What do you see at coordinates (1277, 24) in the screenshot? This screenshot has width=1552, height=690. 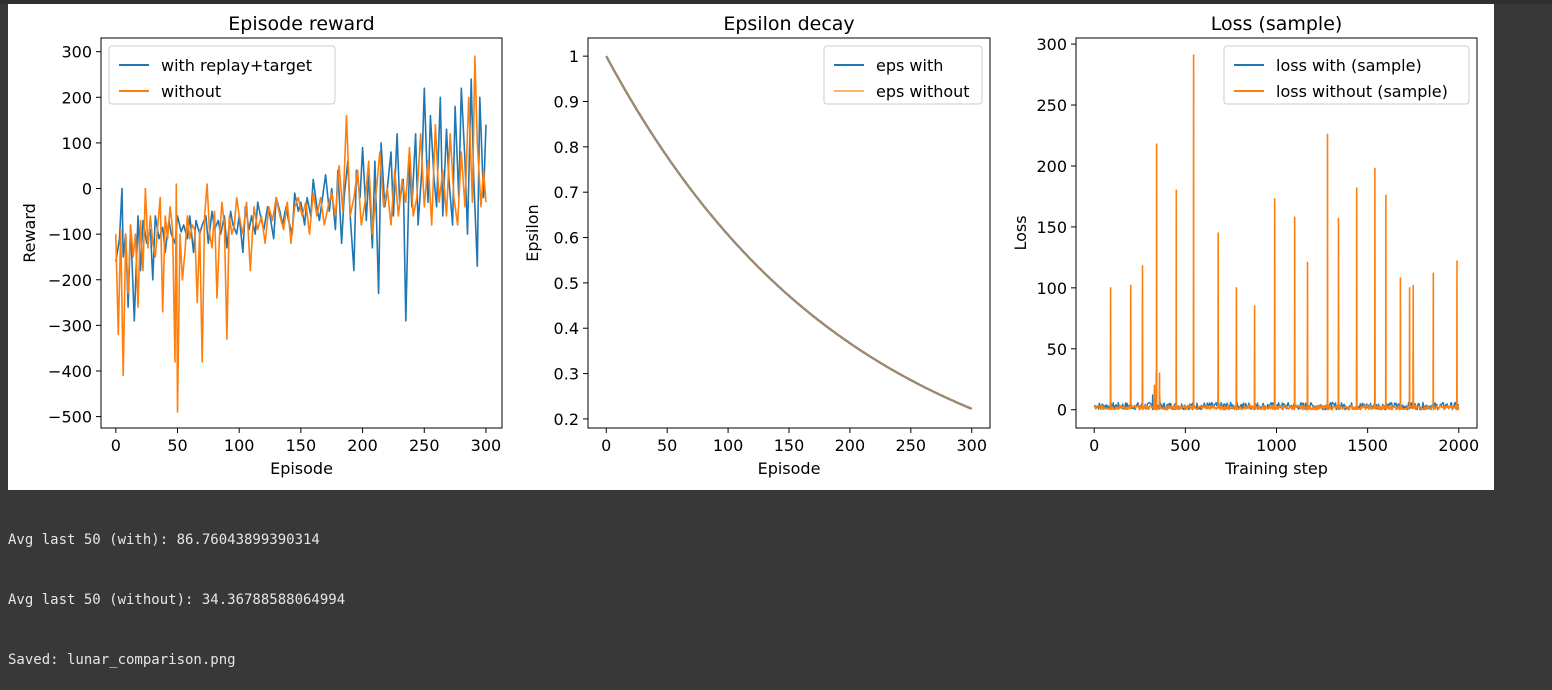 I see `chart-title: Loss (sample)` at bounding box center [1277, 24].